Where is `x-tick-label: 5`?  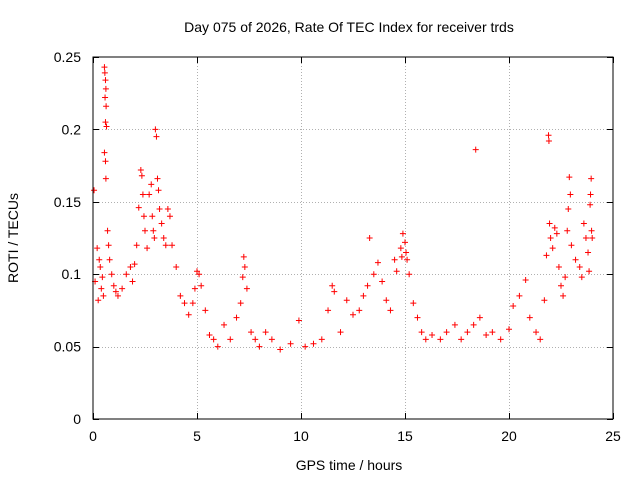 x-tick-label: 5 is located at coordinates (197, 436).